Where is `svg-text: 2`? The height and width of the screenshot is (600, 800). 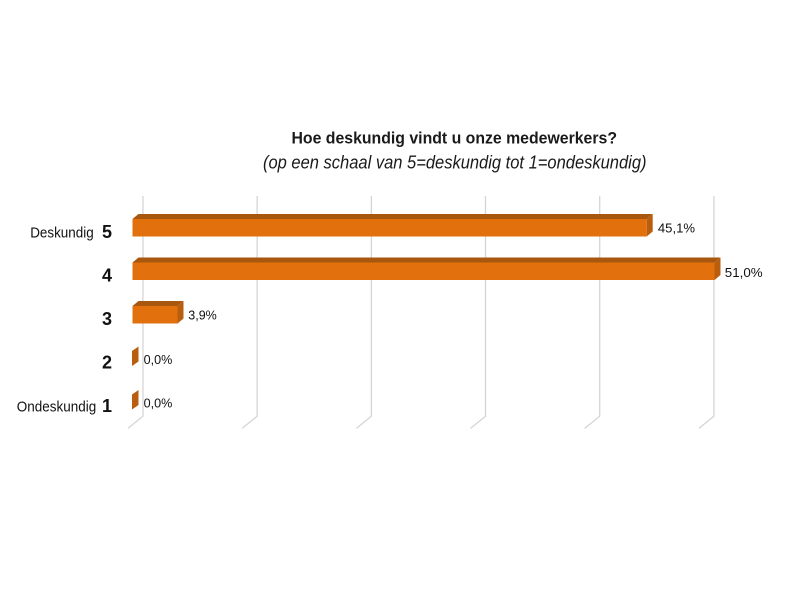 svg-text: 2 is located at coordinates (107, 362).